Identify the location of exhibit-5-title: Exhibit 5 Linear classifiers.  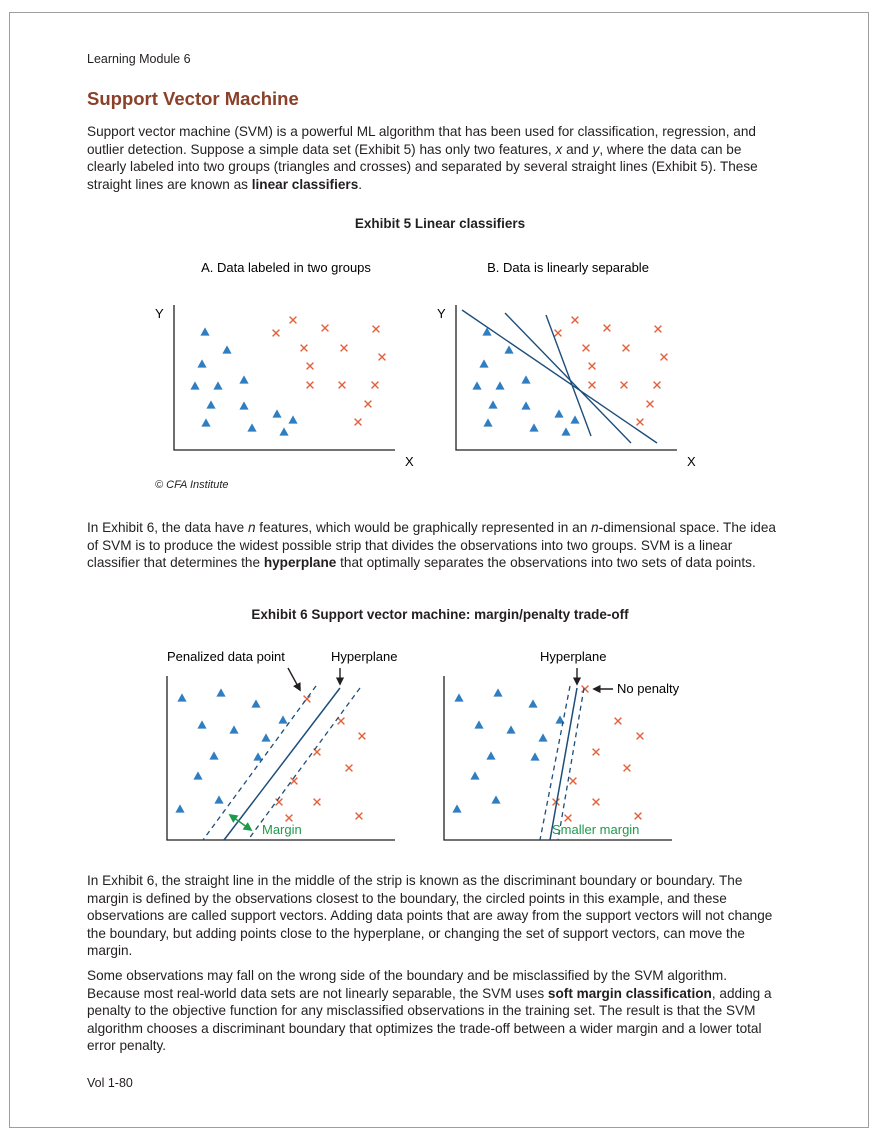
(440, 223).